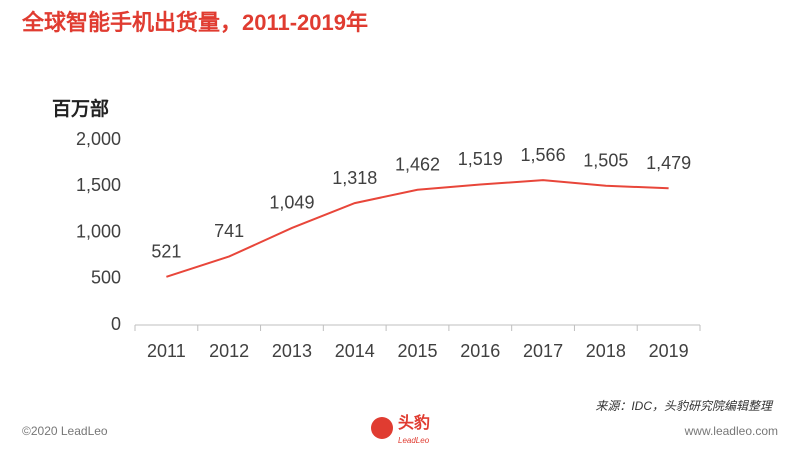 The image size is (800, 450). Describe the element at coordinates (417, 228) in the screenshot. I see `line` at that location.